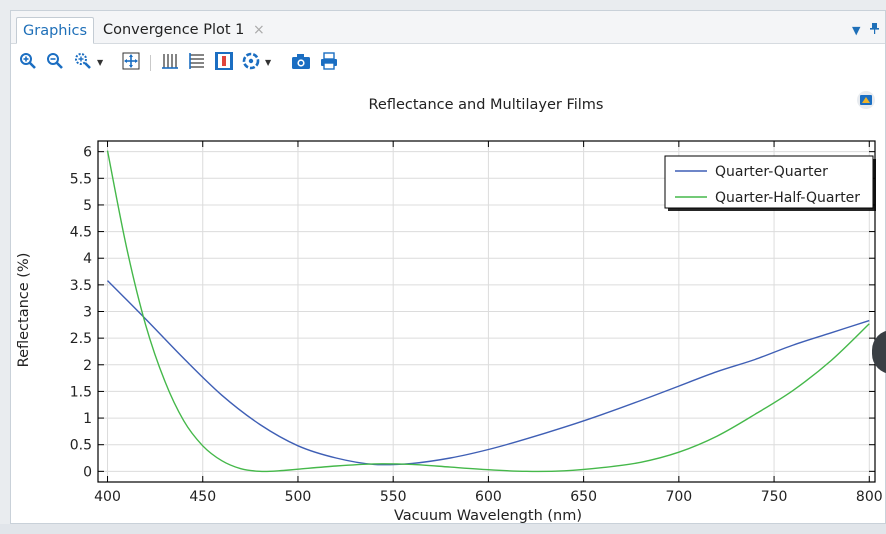 The height and width of the screenshot is (534, 886). I want to click on x-axis-label: Vacuum Wavelength (nm), so click(488, 516).